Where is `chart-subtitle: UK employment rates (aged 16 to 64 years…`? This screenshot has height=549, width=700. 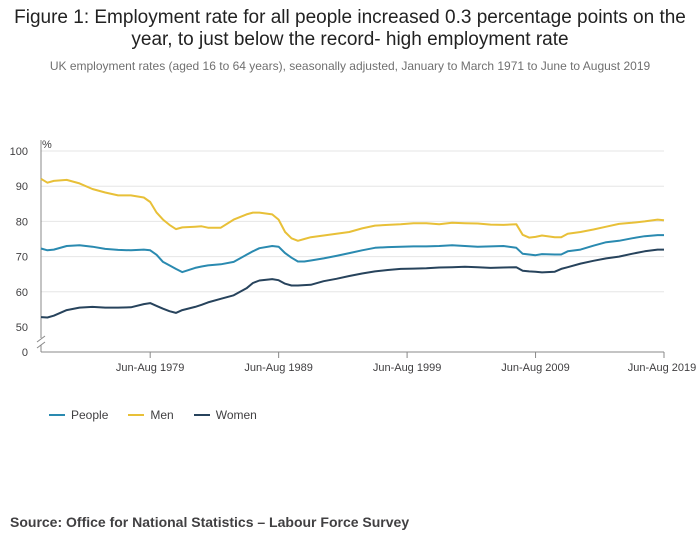 chart-subtitle: UK employment rates (aged 16 to 64 years… is located at coordinates (350, 66).